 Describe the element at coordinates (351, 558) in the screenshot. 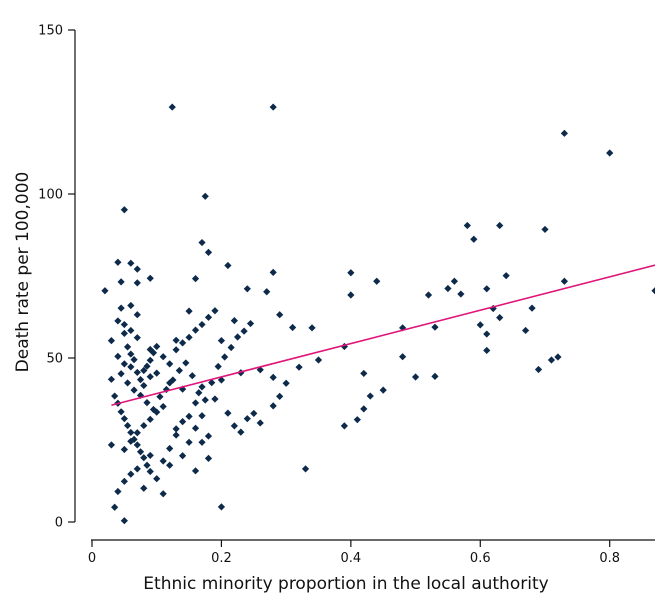

I see `x-tick-label: 0.4` at that location.